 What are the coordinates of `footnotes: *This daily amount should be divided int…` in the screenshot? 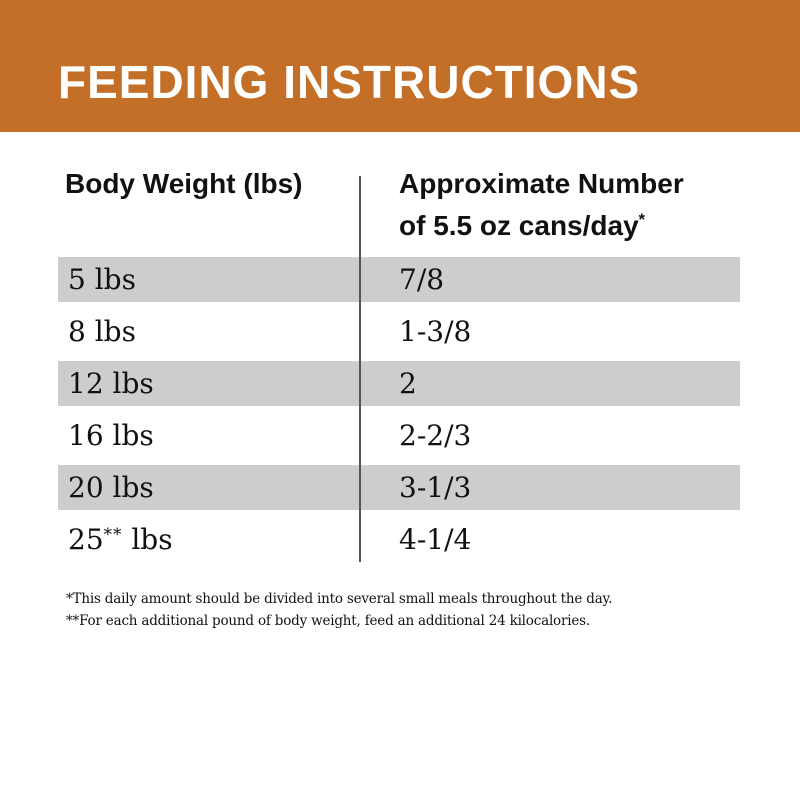 It's located at (399, 610).